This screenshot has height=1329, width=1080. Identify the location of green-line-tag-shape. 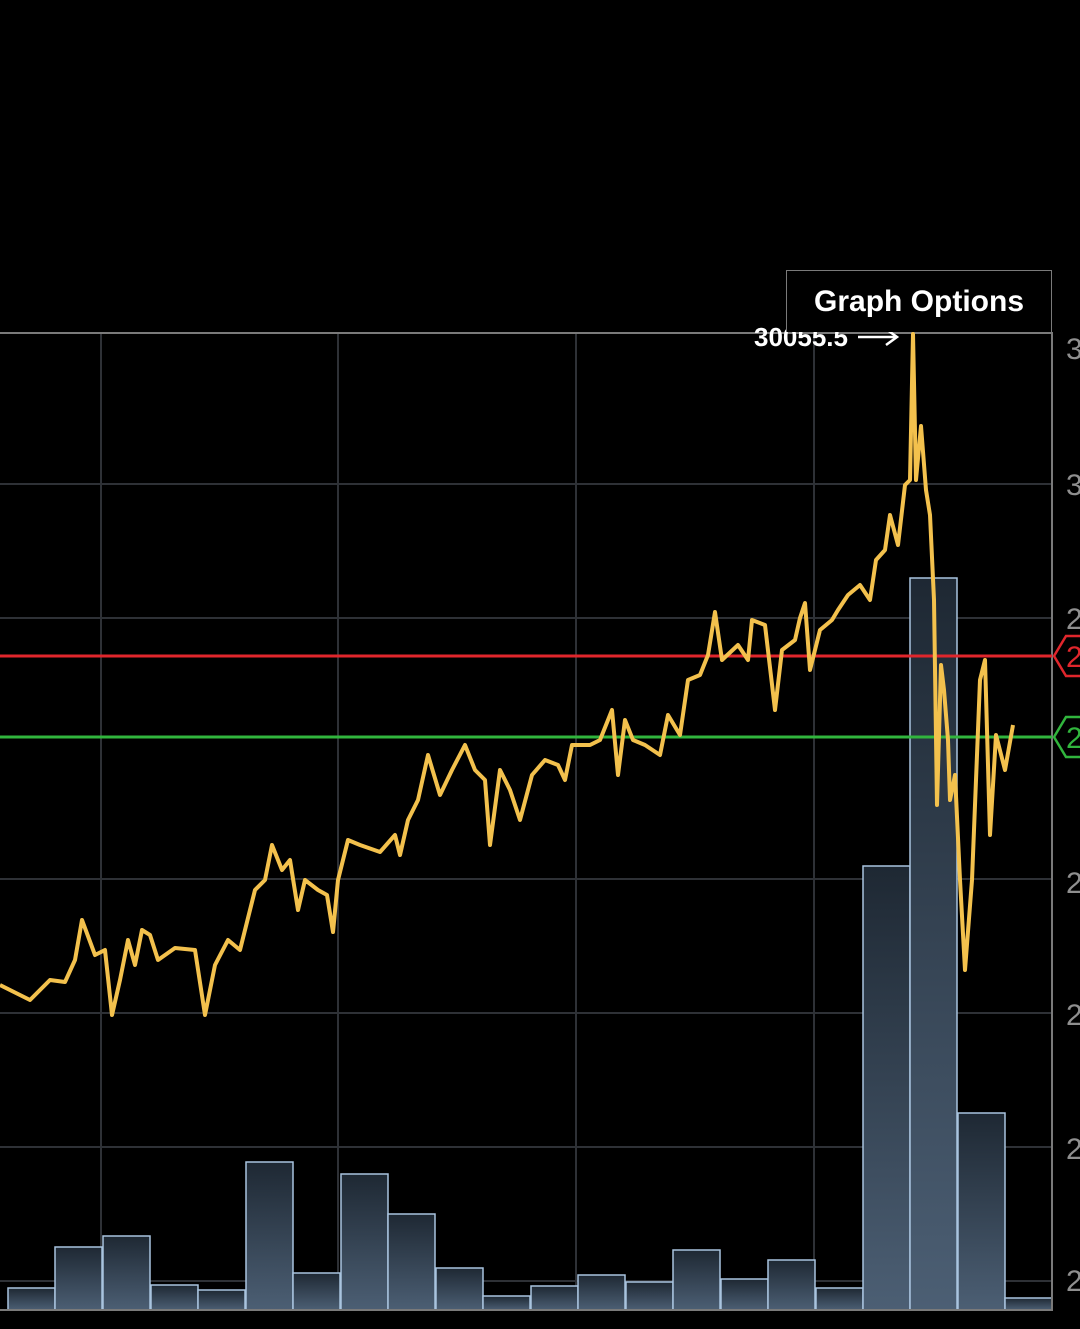
(1066, 737).